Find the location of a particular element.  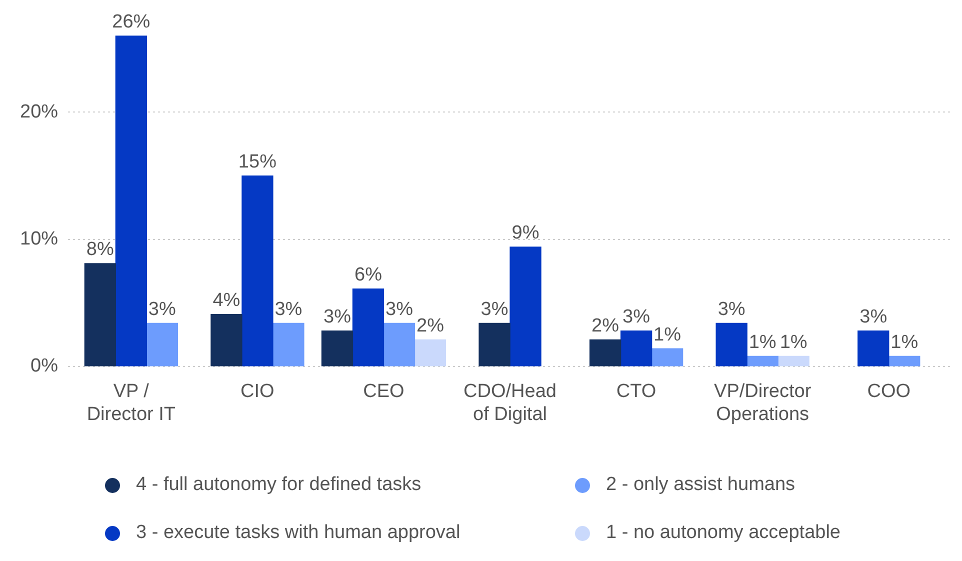

legend-label: 2 - only assist humans is located at coordinates (701, 485).